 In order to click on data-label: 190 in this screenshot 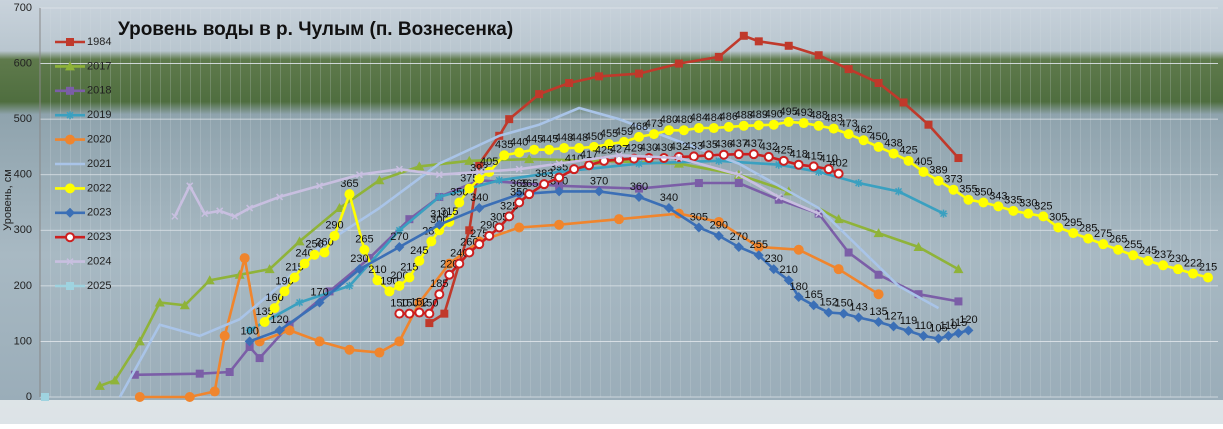, I will do `click(389, 281)`.